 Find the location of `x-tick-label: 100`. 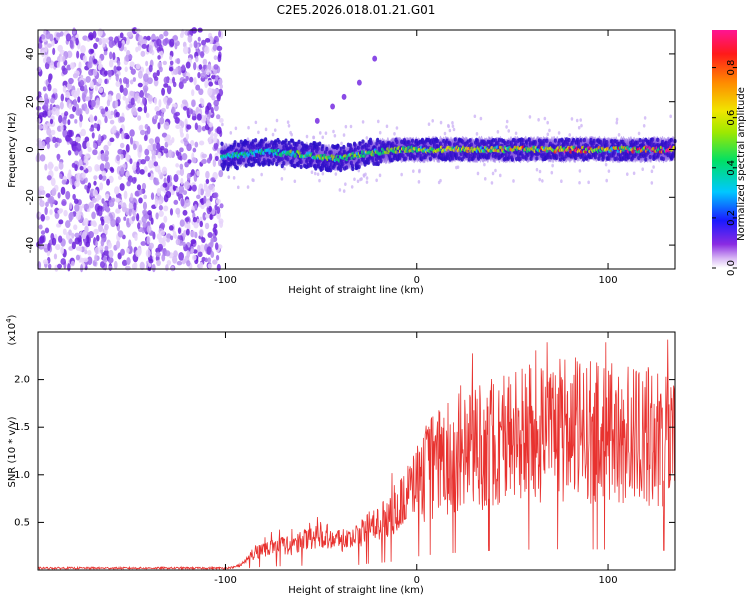

x-tick-label: 100 is located at coordinates (608, 280).